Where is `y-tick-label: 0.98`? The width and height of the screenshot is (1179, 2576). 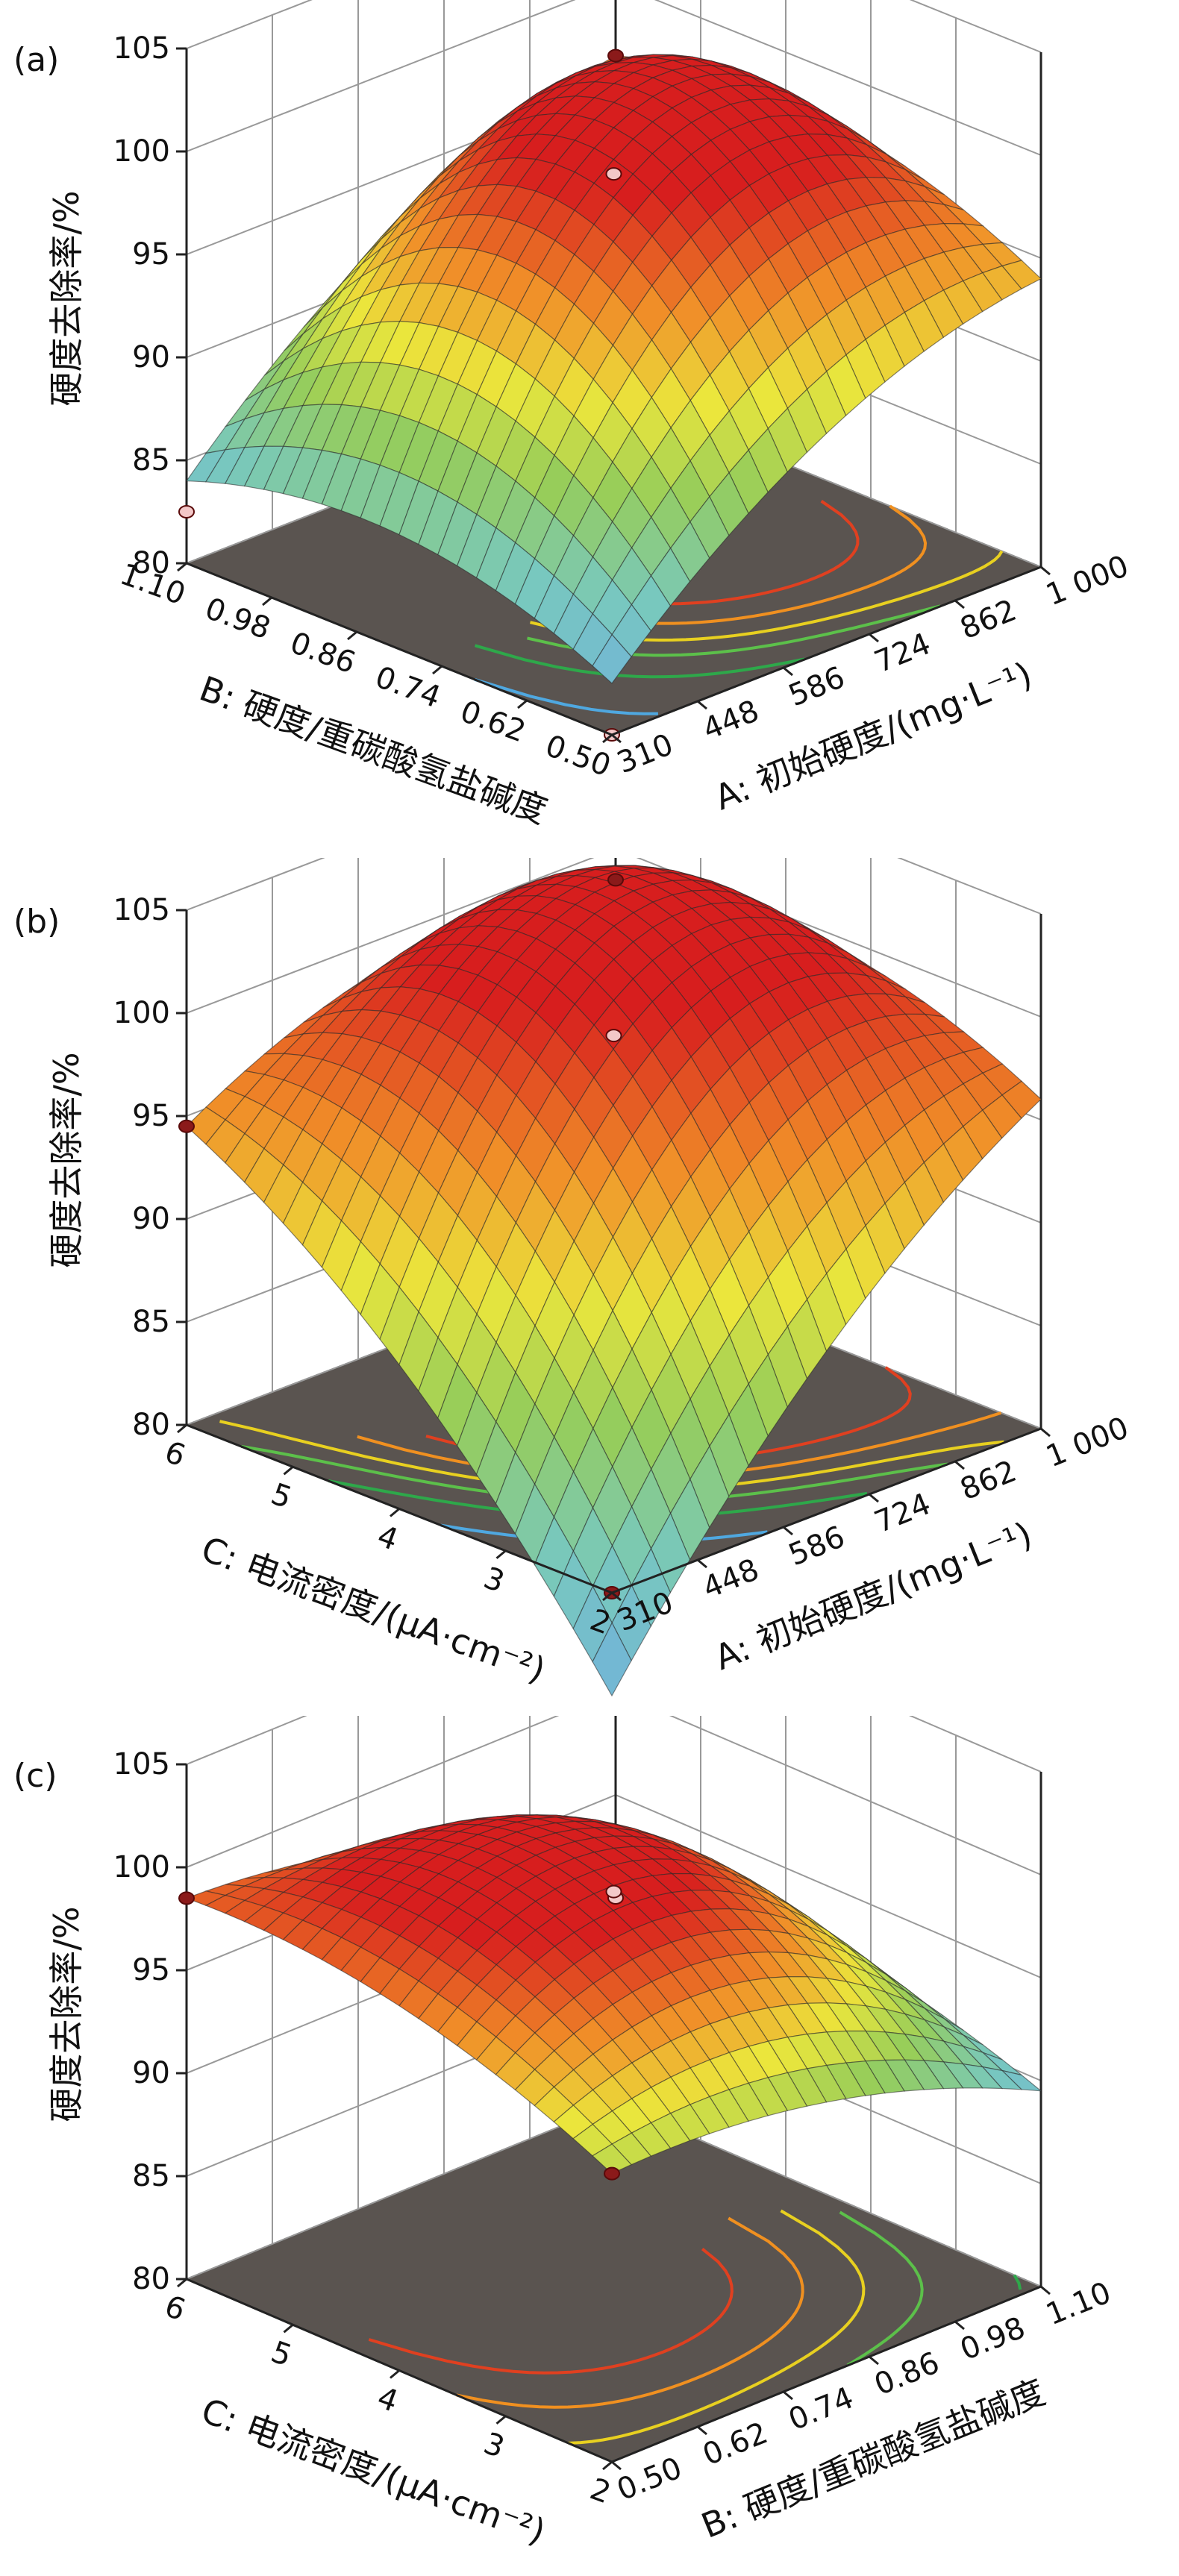 y-tick-label: 0.98 is located at coordinates (238, 619).